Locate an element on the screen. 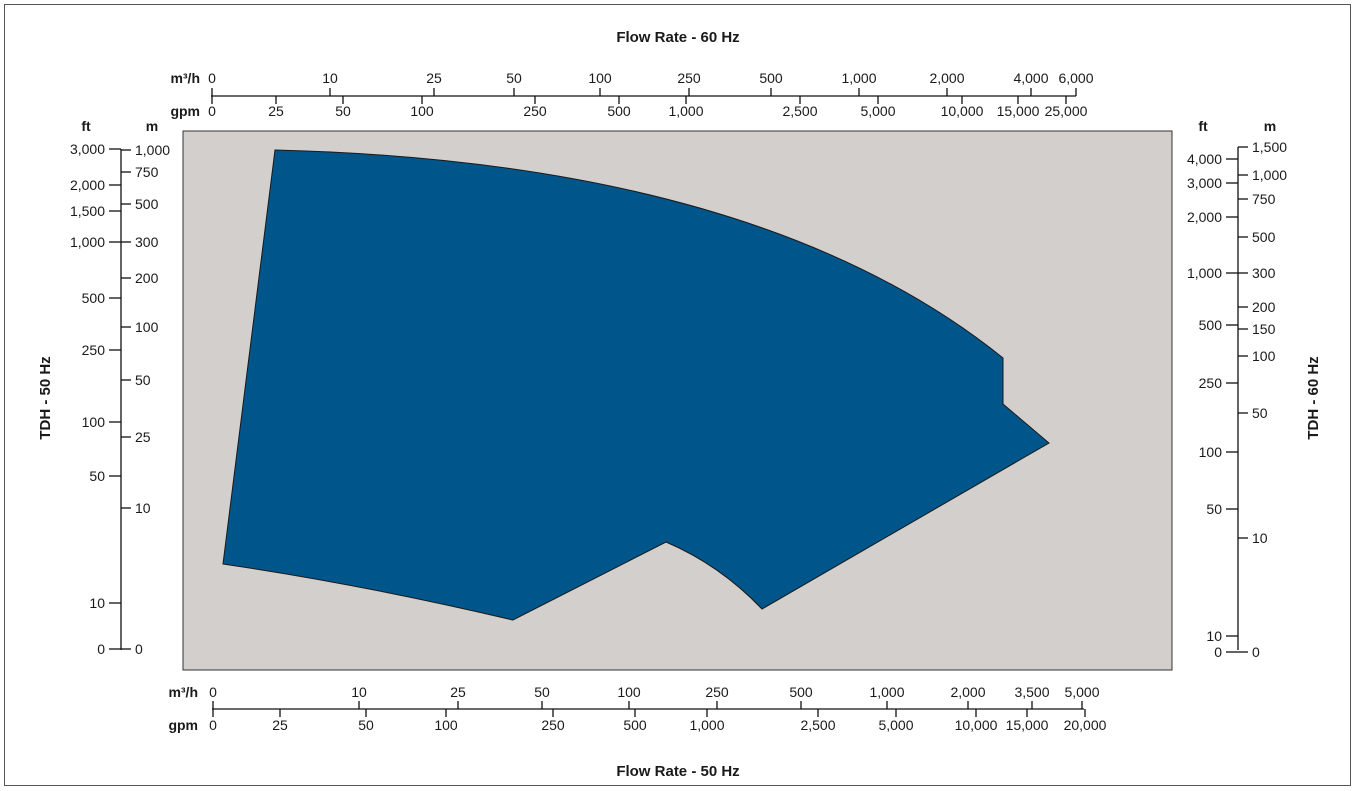  bottom-m3h-tick-label: 1,000 is located at coordinates (886, 692).